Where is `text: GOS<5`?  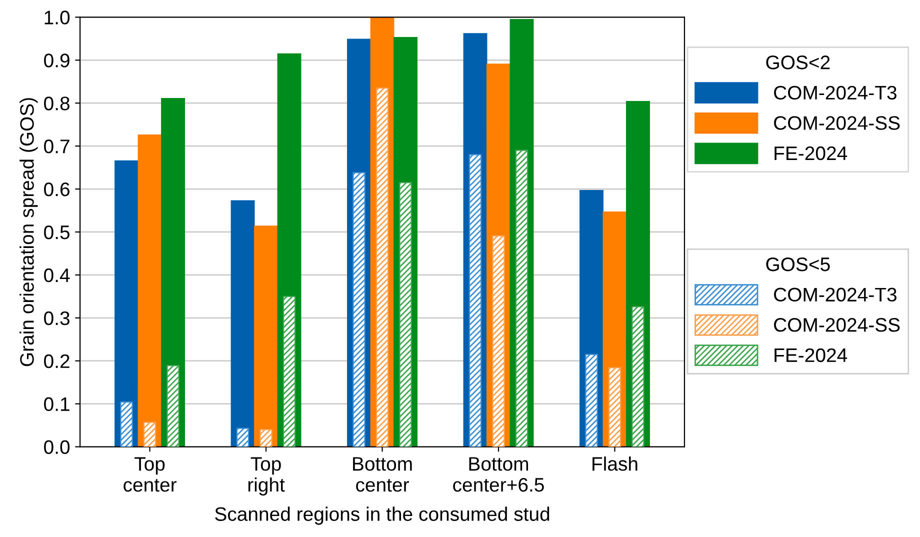
text: GOS<5 is located at coordinates (798, 264).